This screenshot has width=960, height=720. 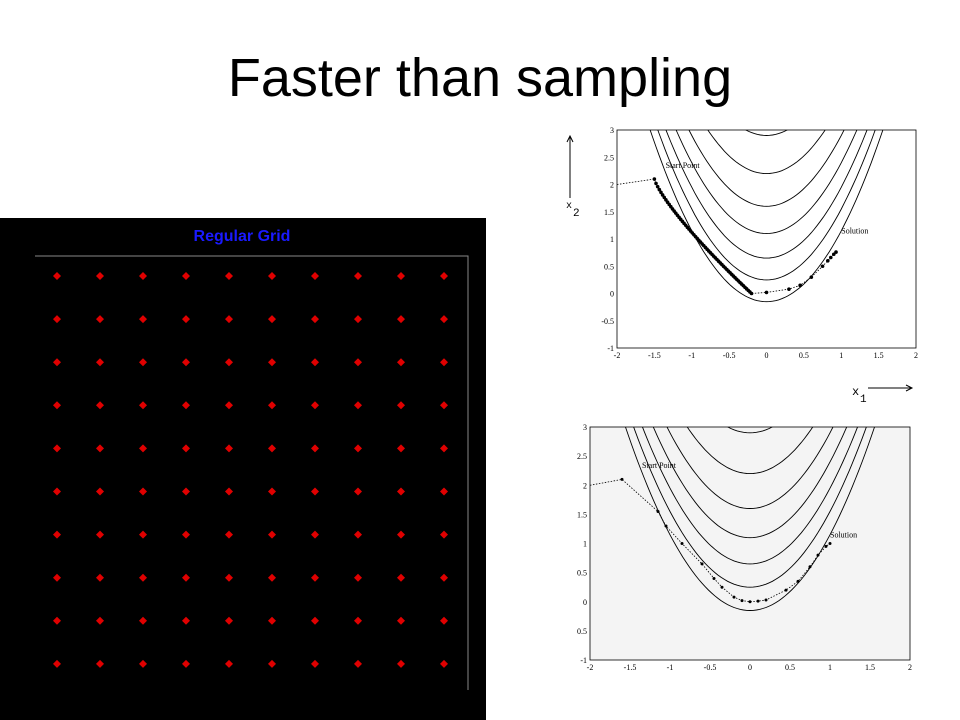 What do you see at coordinates (843, 535) in the screenshot?
I see `solution-label: Solution` at bounding box center [843, 535].